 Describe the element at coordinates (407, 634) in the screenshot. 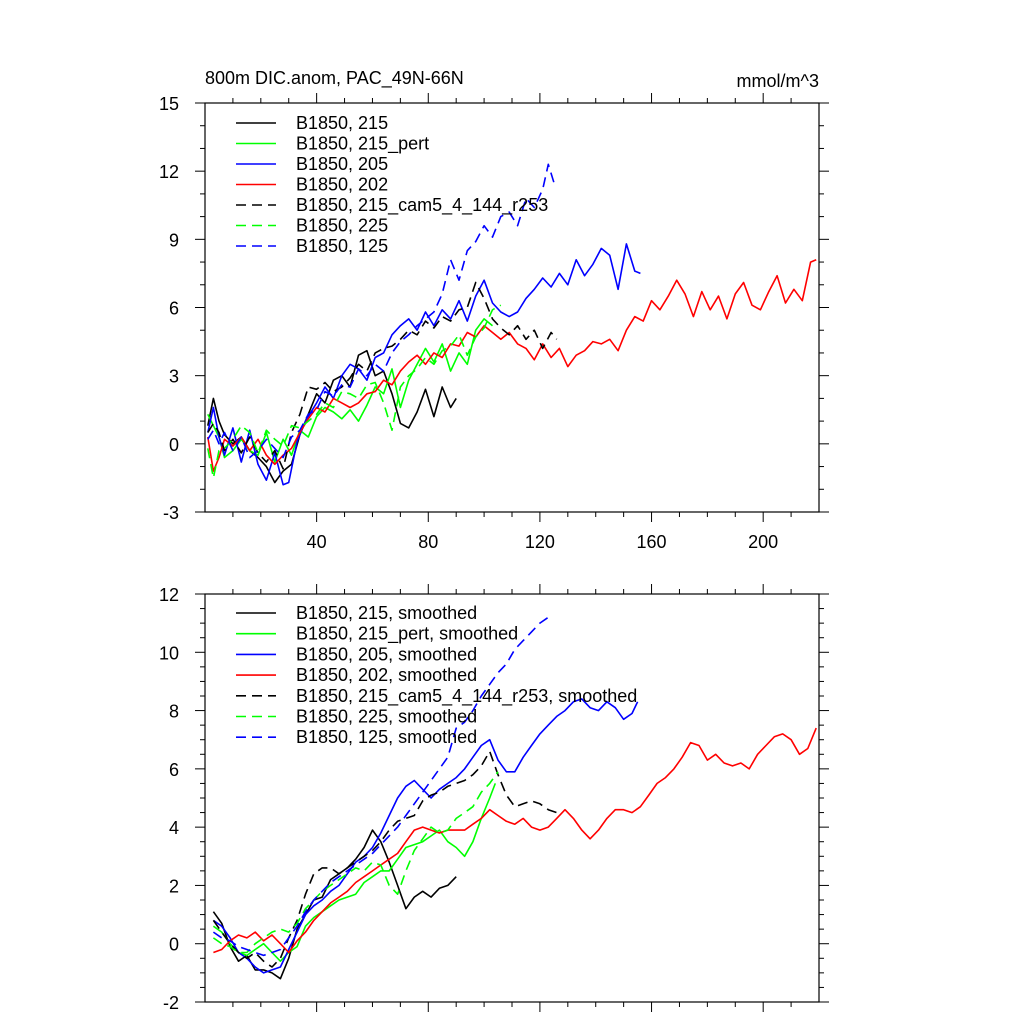

I see `legend-label: B1850, 215_pert, smoothed` at that location.